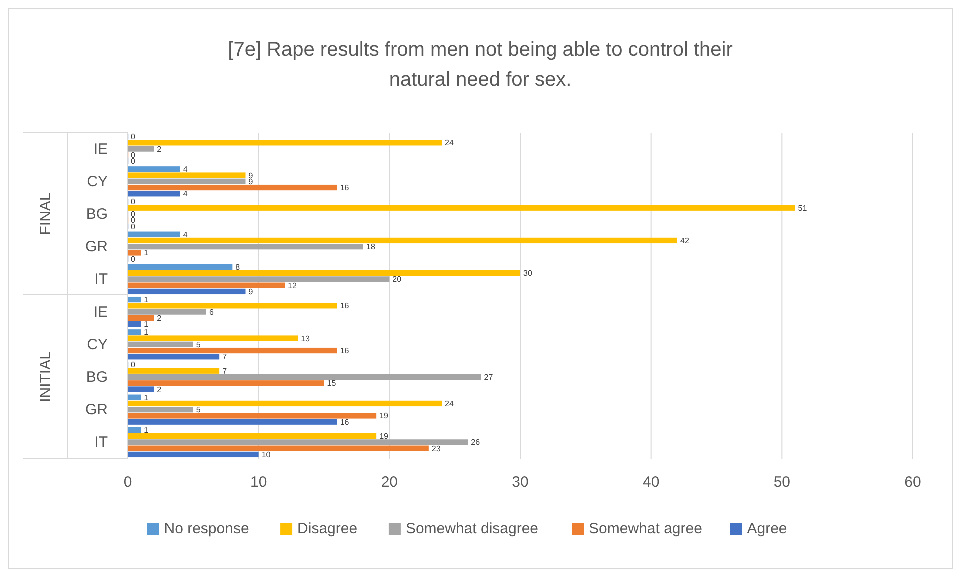 The width and height of the screenshot is (961, 577). What do you see at coordinates (46, 214) in the screenshot?
I see `text: FINAL` at bounding box center [46, 214].